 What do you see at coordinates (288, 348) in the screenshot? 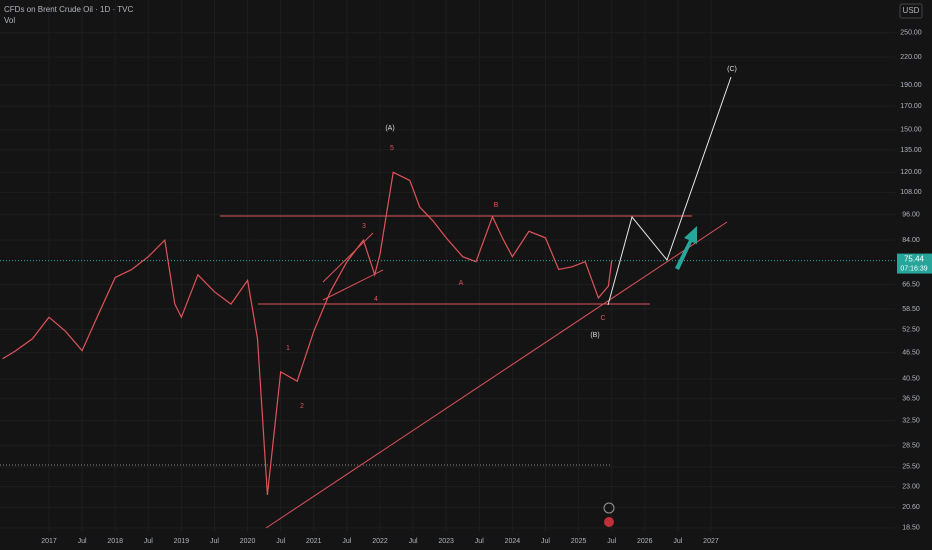
I see `wave-label: 1` at bounding box center [288, 348].